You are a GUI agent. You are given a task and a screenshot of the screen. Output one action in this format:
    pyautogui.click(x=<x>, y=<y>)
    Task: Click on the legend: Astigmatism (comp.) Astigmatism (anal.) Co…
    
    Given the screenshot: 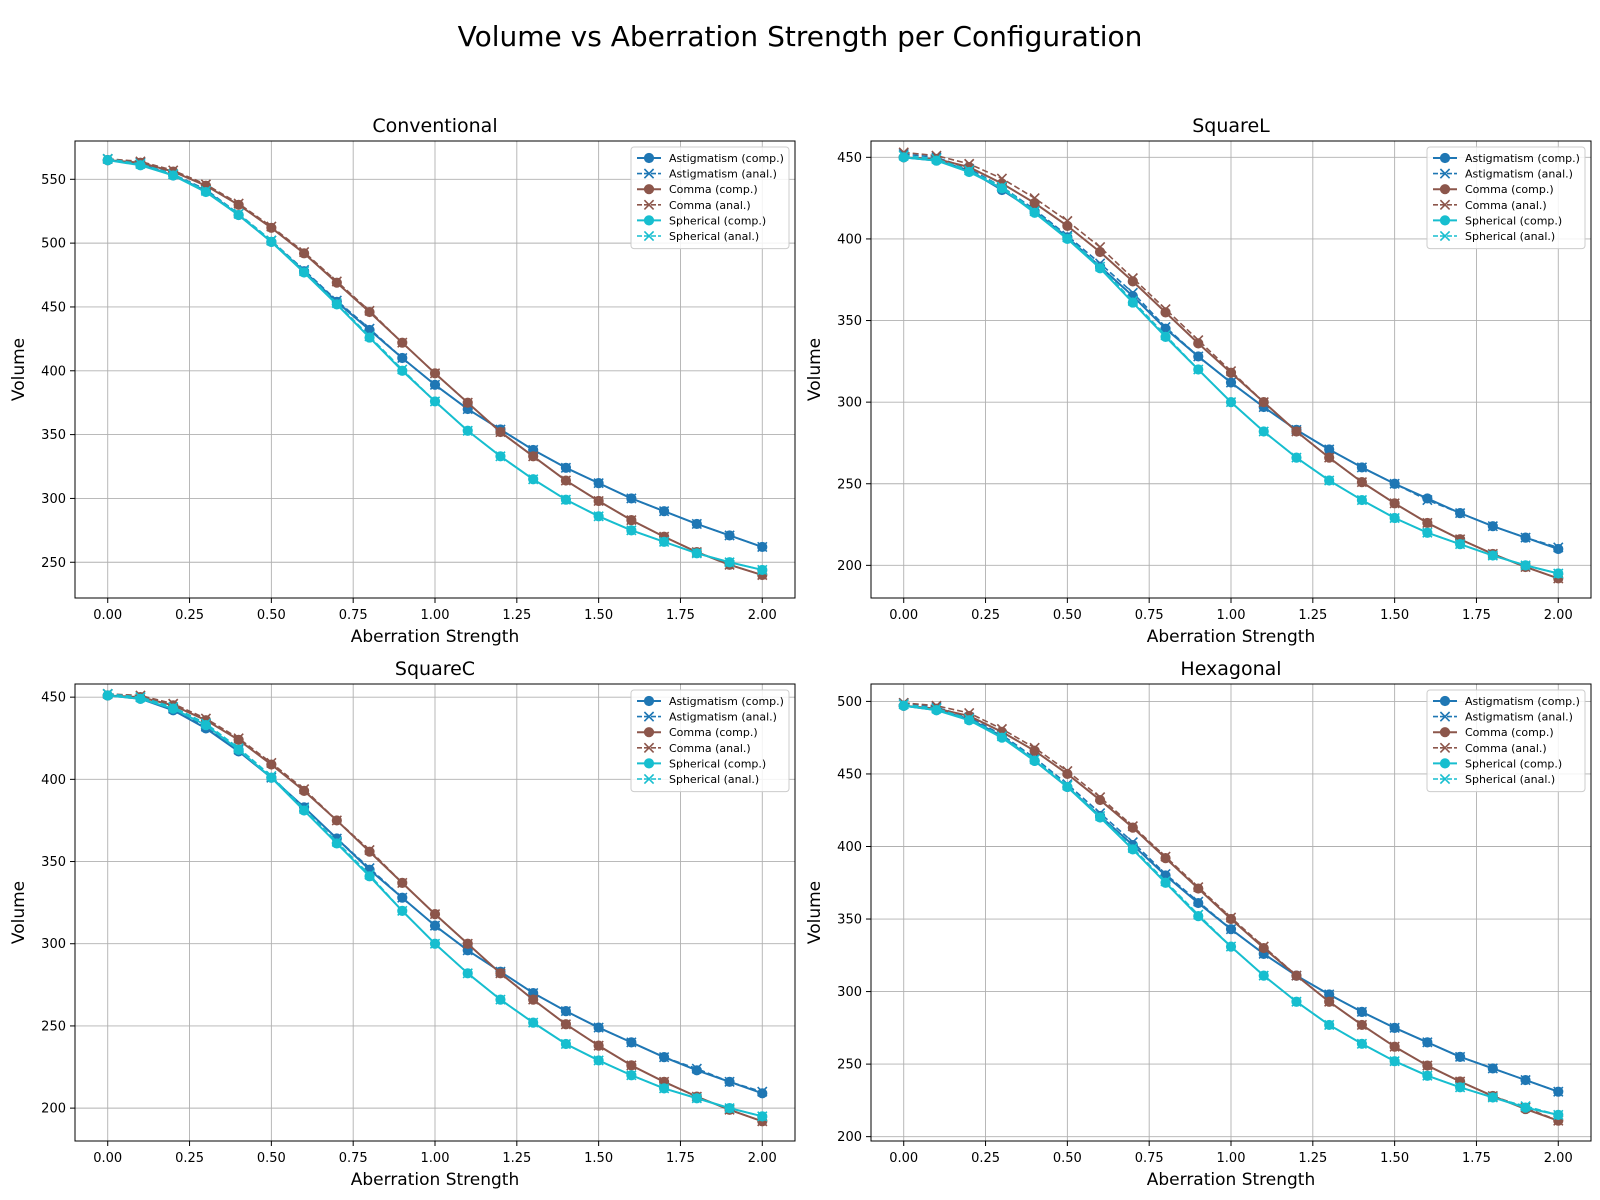 What is the action you would take?
    pyautogui.click(x=710, y=741)
    